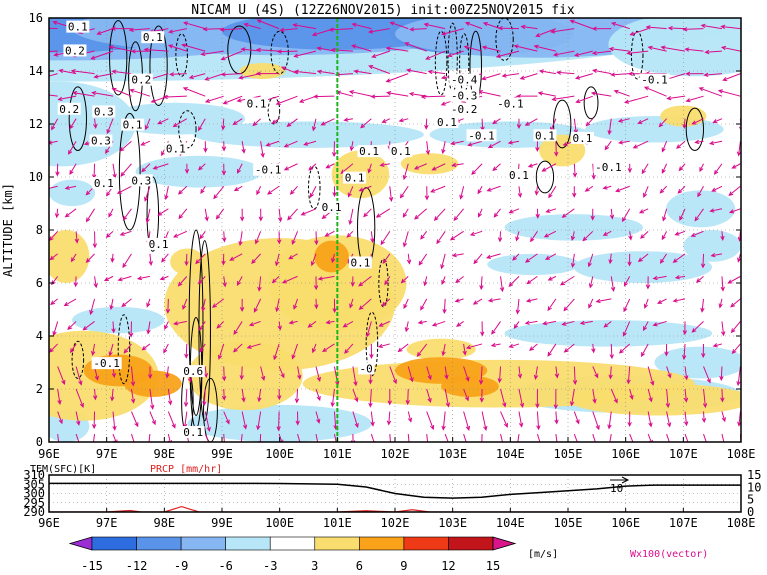 The width and height of the screenshot is (767, 575). What do you see at coordinates (193, 371) in the screenshot?
I see `contour-label: 0.6` at bounding box center [193, 371].